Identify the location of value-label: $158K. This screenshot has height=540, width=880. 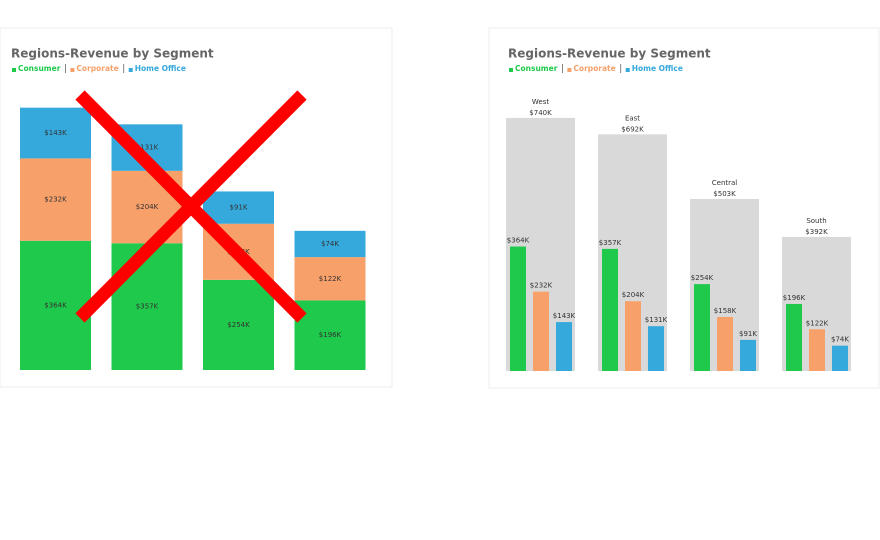
(725, 311).